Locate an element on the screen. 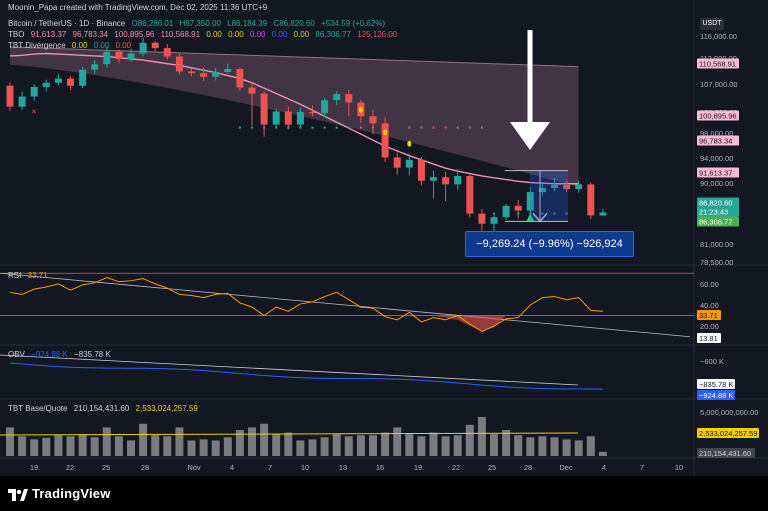 Image resolution: width=768 pixels, height=511 pixels. price-axis-label: 116,000.00 is located at coordinates (718, 36).